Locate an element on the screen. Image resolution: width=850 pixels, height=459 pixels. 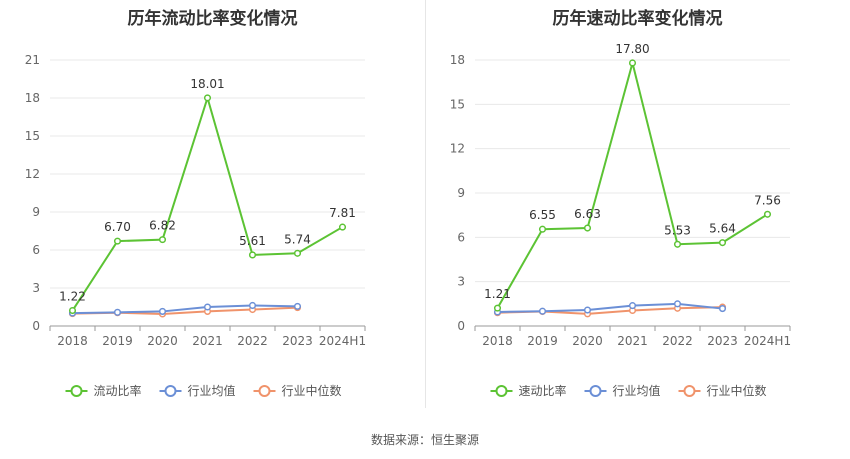
data-label: 6.55 is located at coordinates (542, 215).